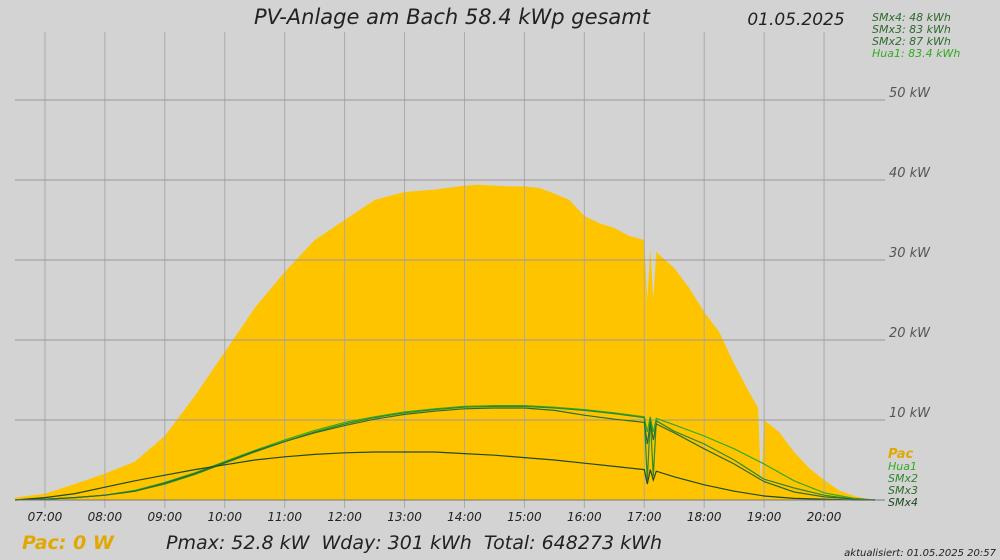  I want to click on x-tick-label: 14:00, so click(464, 517).